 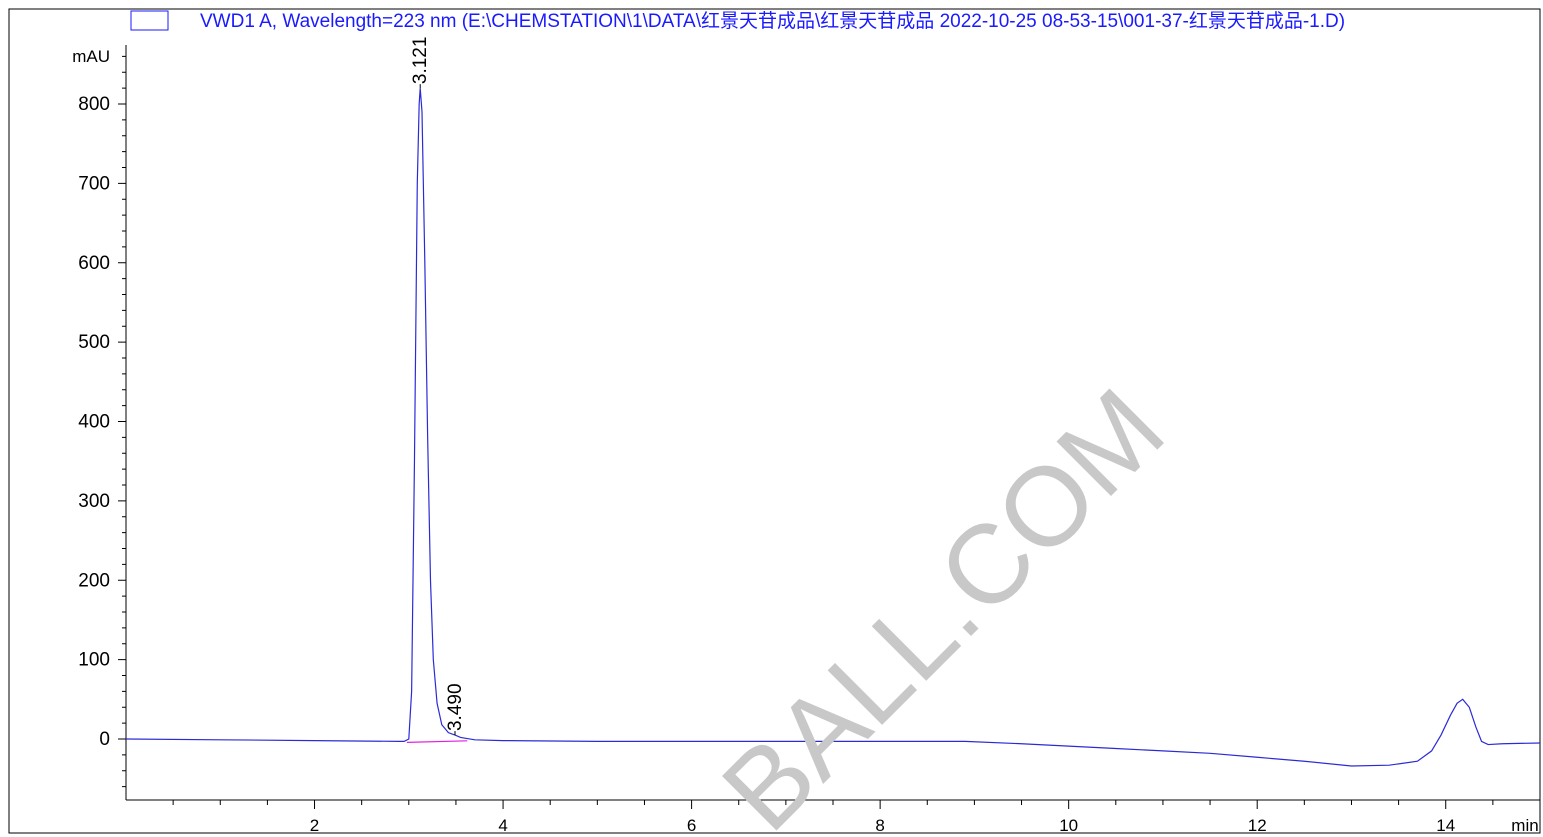 I want to click on y-tick-label: 400, so click(x=94, y=422).